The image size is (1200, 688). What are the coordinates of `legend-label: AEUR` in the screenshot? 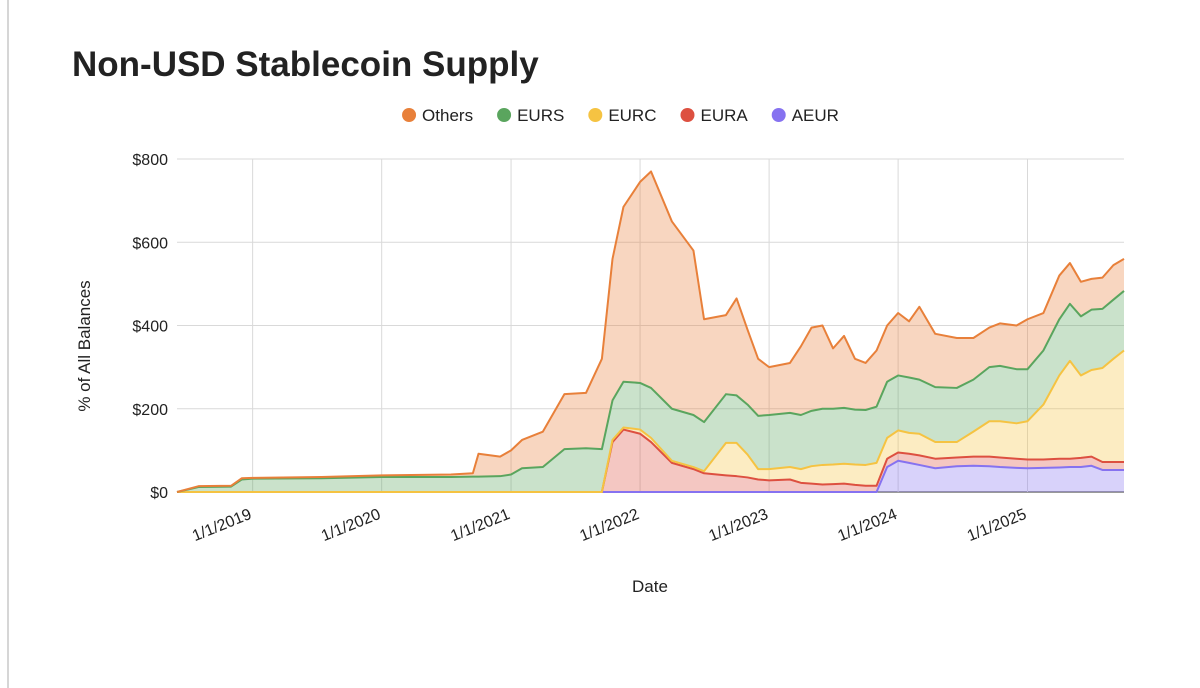 It's located at (815, 115).